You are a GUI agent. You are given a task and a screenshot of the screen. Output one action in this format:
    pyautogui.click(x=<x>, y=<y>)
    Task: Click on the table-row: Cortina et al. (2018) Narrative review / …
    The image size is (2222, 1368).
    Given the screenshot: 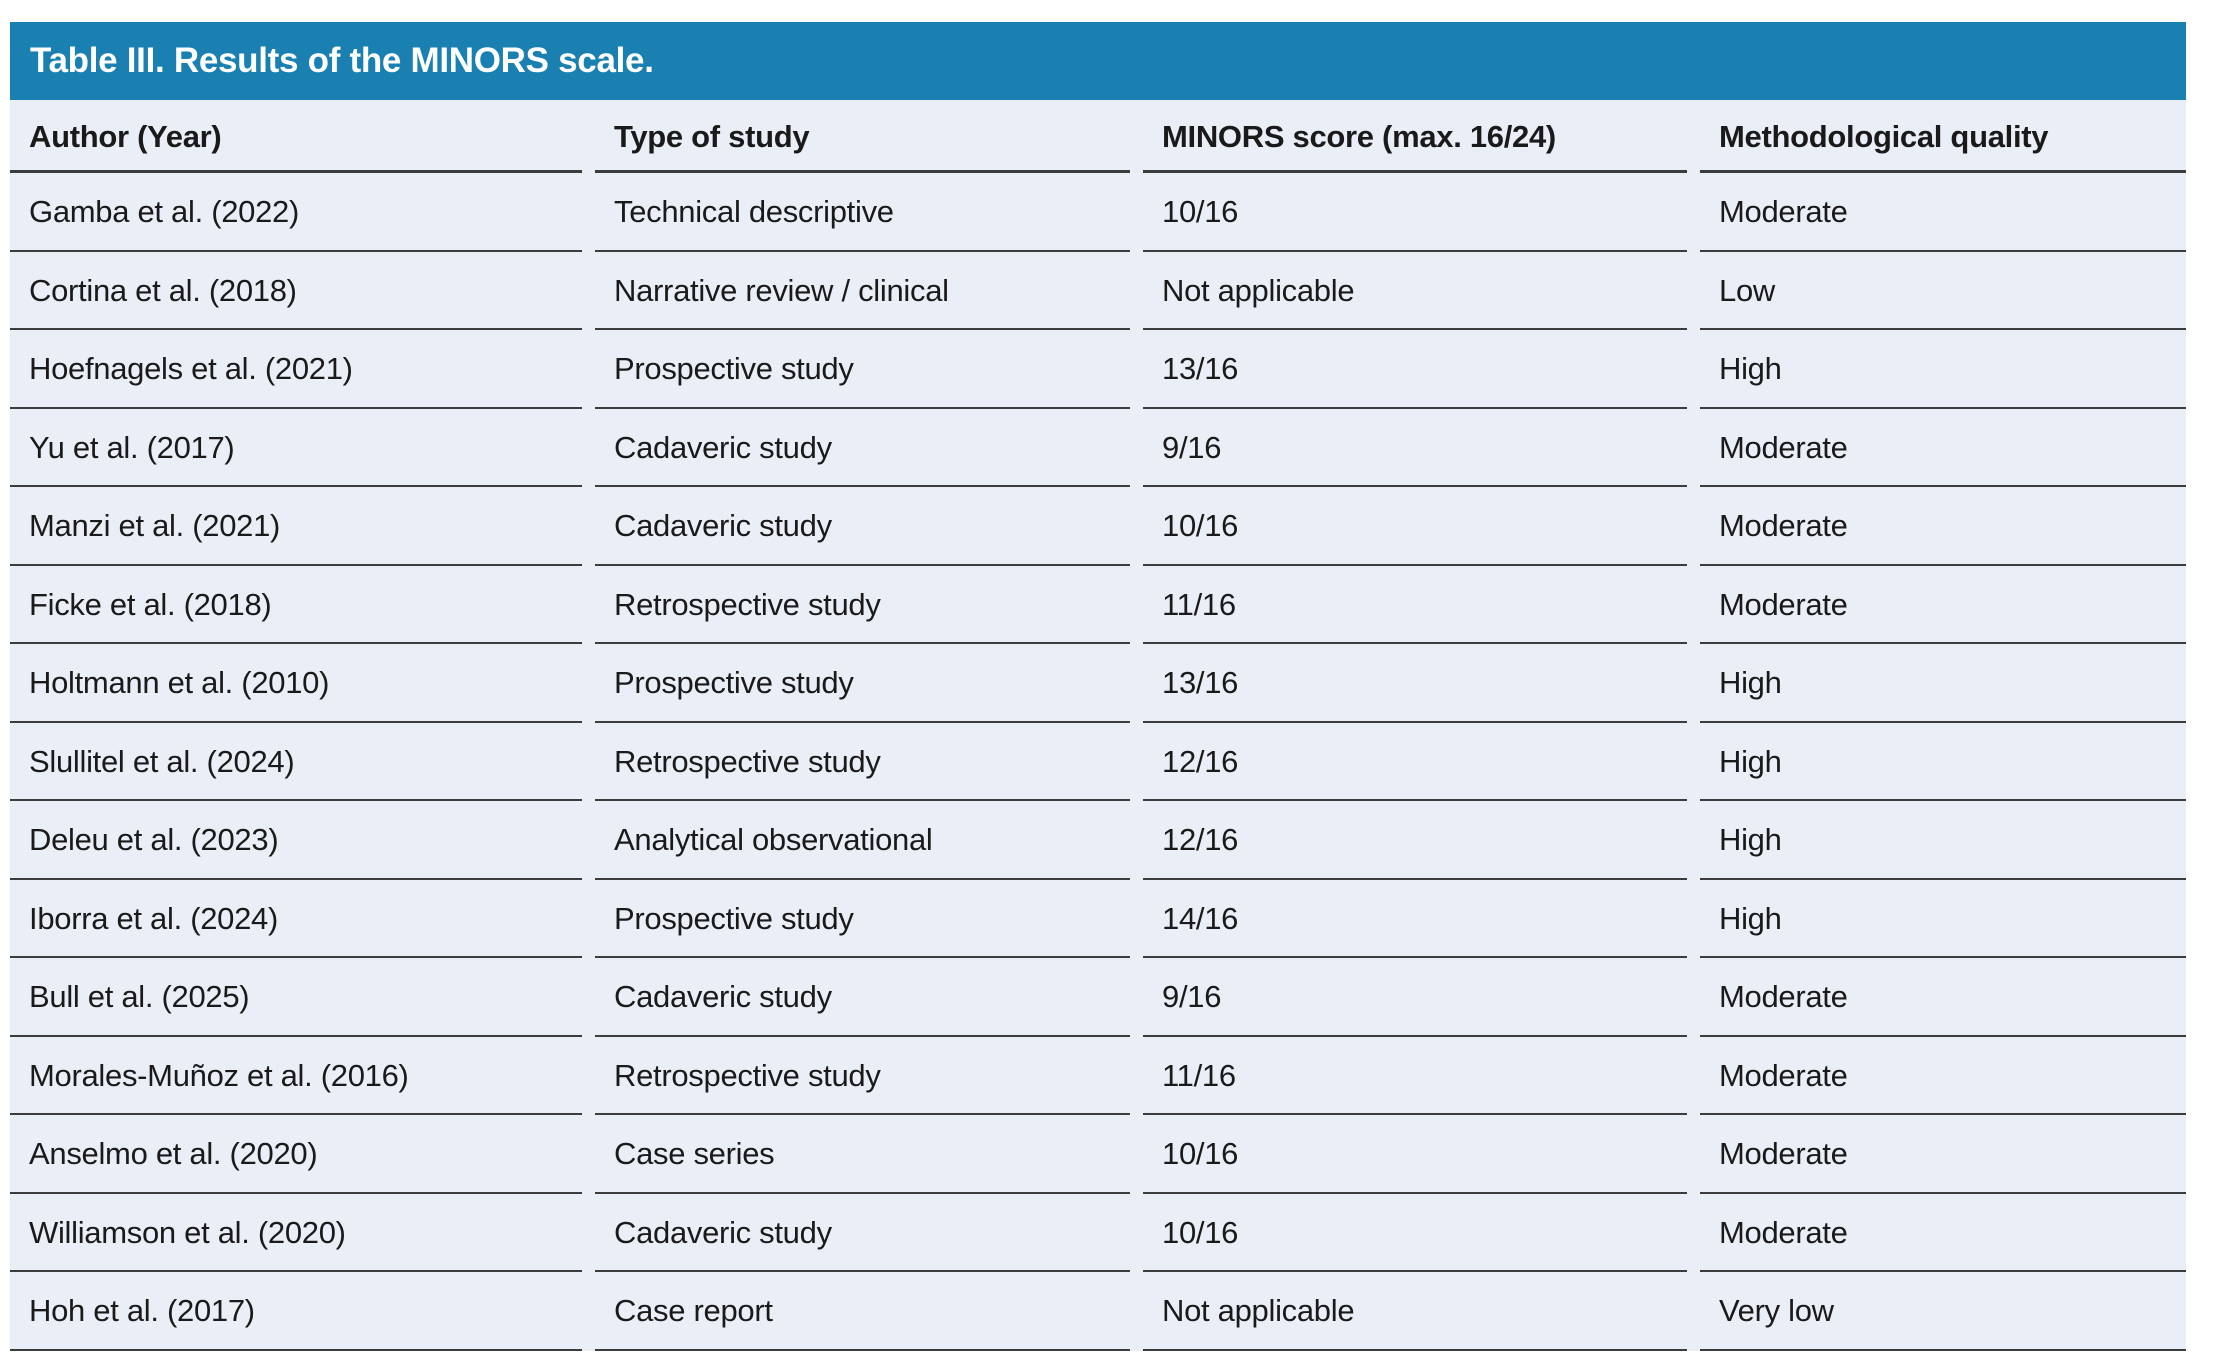 What is the action you would take?
    pyautogui.click(x=1098, y=290)
    